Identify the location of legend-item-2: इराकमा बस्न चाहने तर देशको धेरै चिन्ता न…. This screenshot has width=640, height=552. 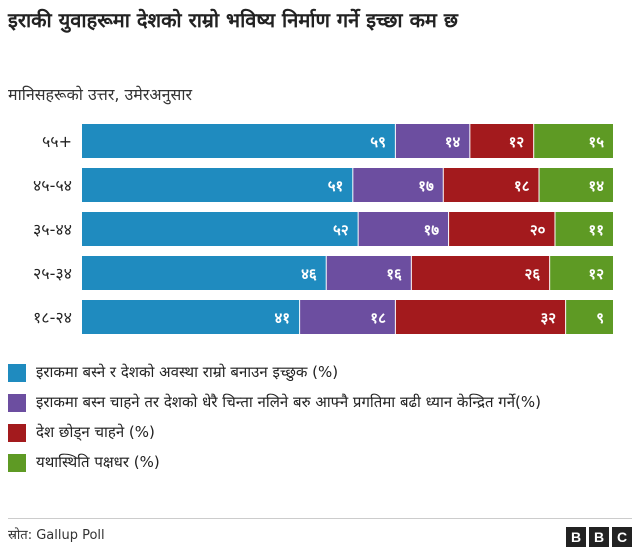
(322, 402).